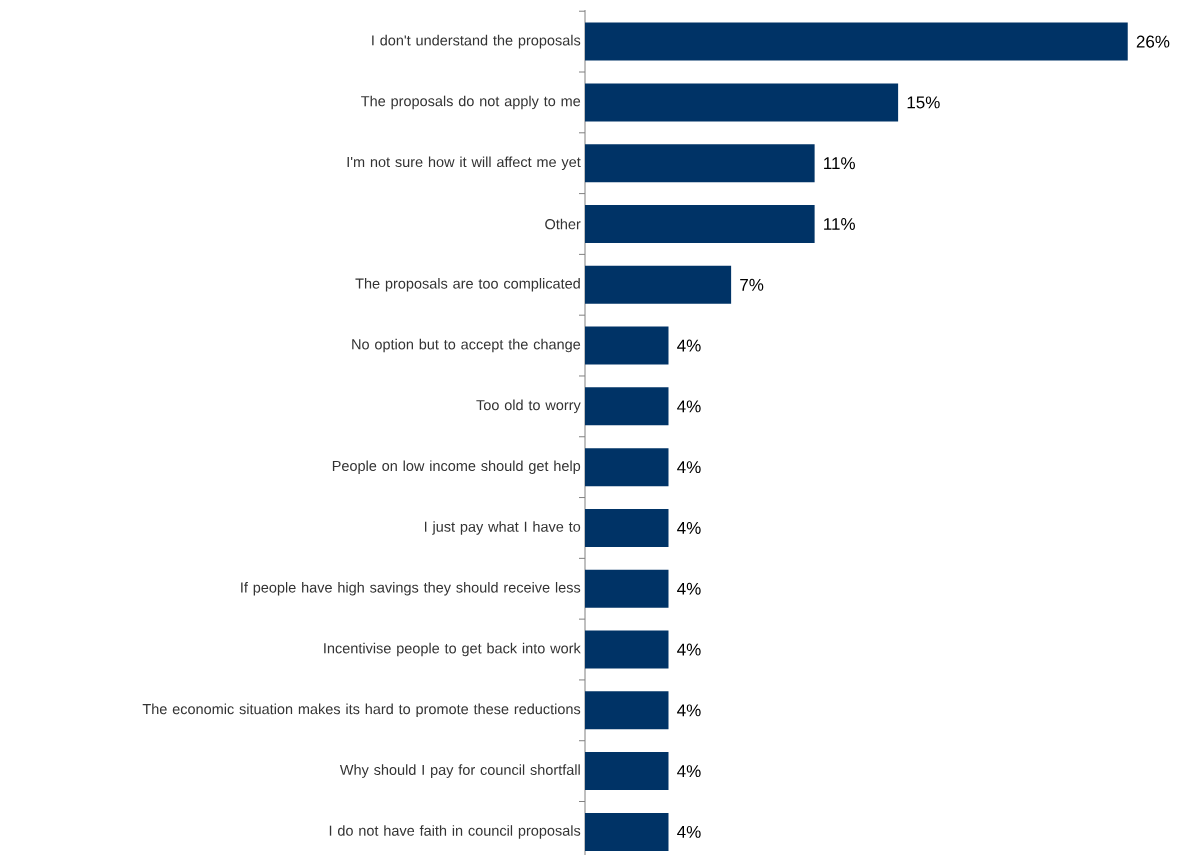 This screenshot has height=856, width=1204. Describe the element at coordinates (923, 102) in the screenshot. I see `data-label: 15%` at that location.